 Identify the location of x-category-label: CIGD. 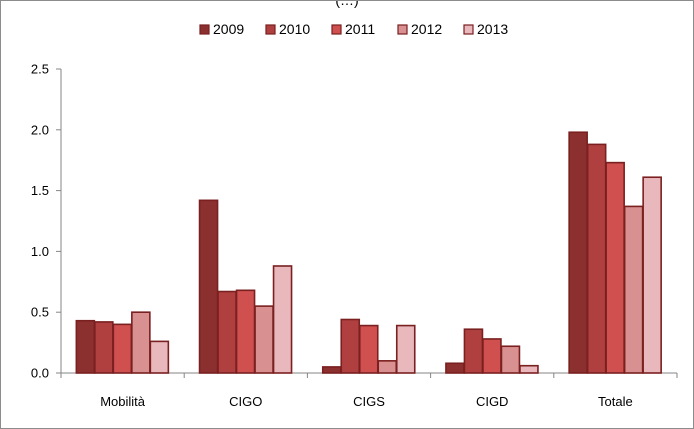
(492, 401).